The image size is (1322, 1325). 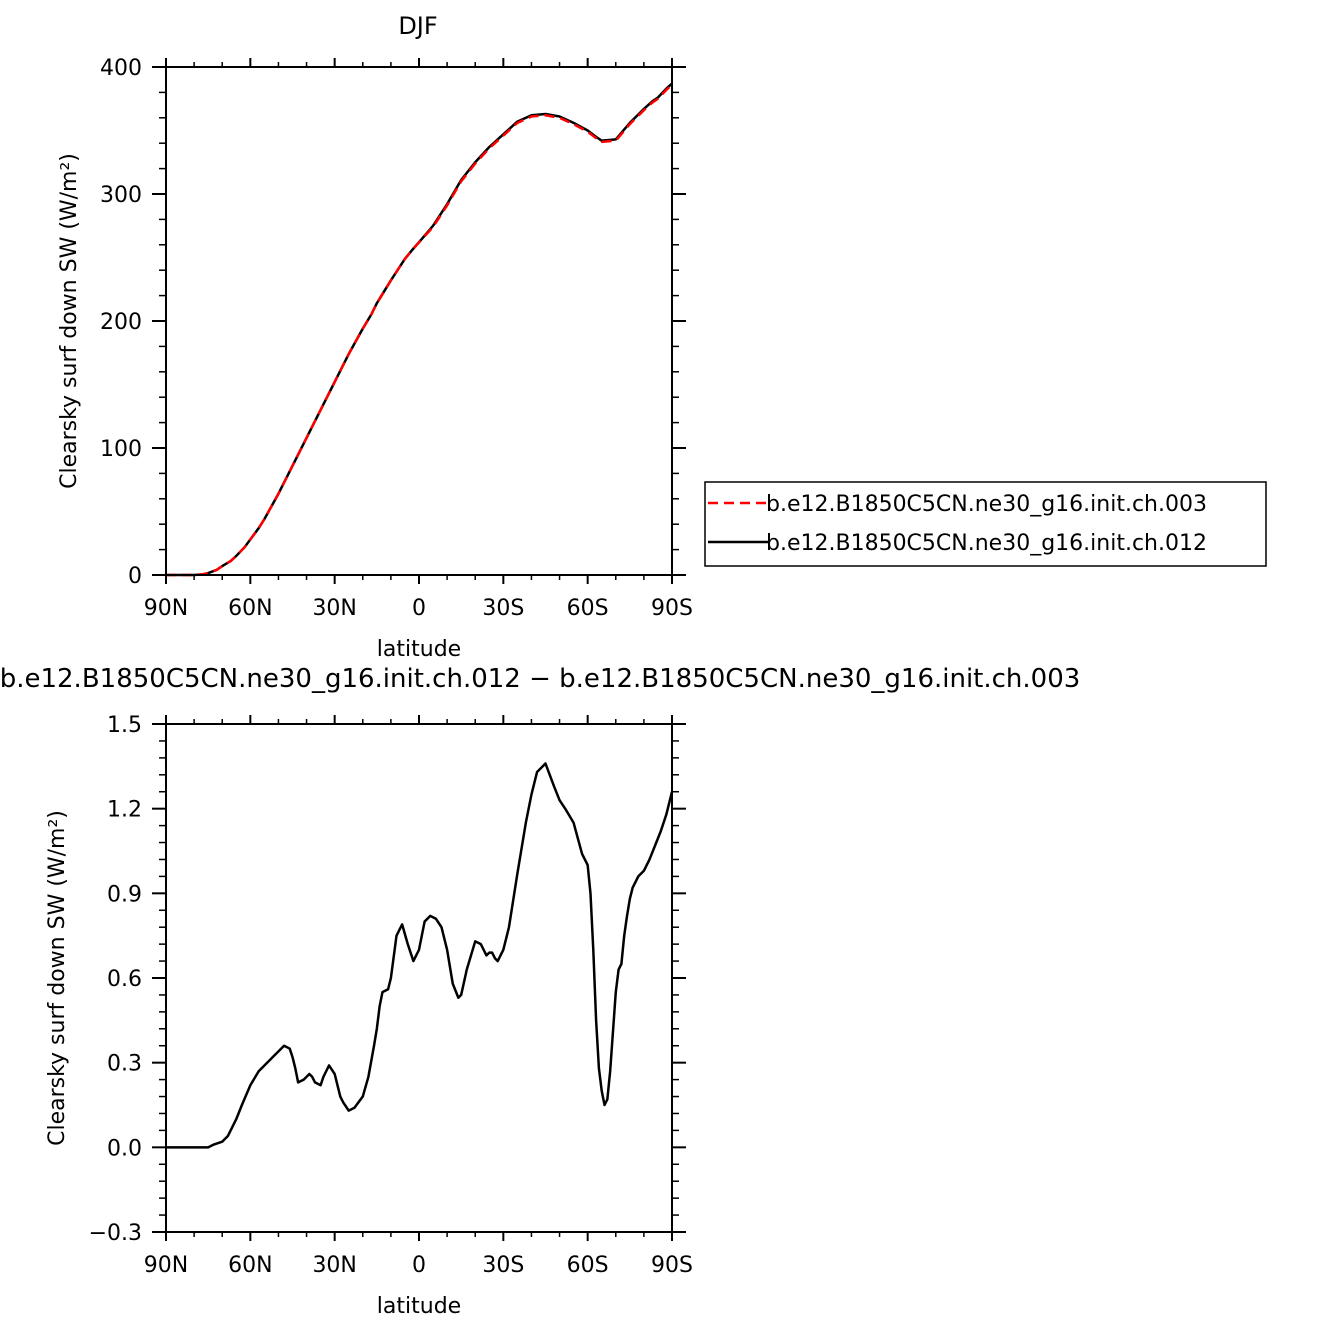 What do you see at coordinates (124, 1148) in the screenshot?
I see `bottom-y-tick-label: 0.0` at bounding box center [124, 1148].